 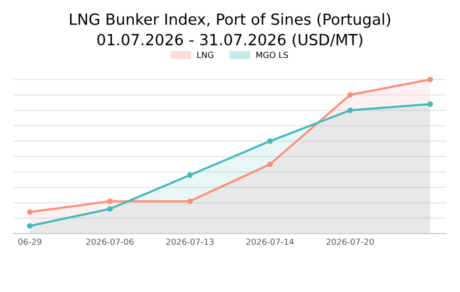 What do you see at coordinates (270, 241) in the screenshot?
I see `x-tick-label: 2026-07-14` at bounding box center [270, 241].